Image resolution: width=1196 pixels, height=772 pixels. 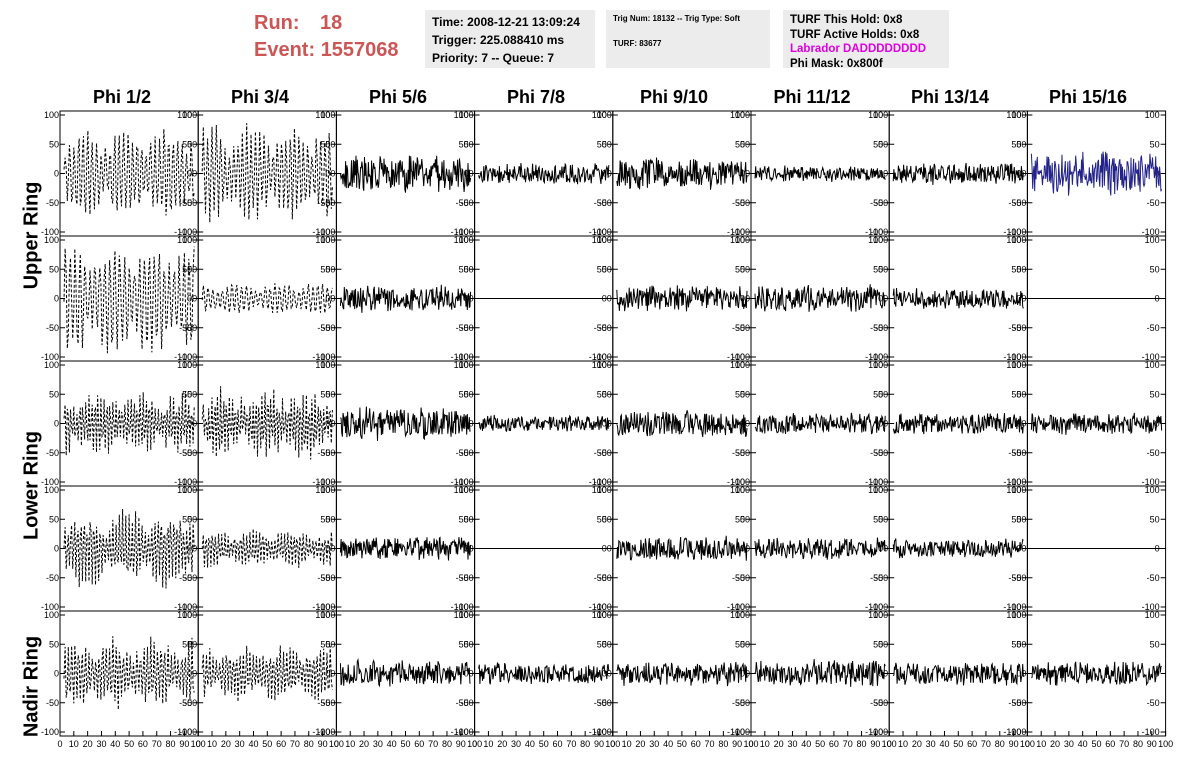 What do you see at coordinates (277, 23) in the screenshot?
I see `run-label: Run:` at bounding box center [277, 23].